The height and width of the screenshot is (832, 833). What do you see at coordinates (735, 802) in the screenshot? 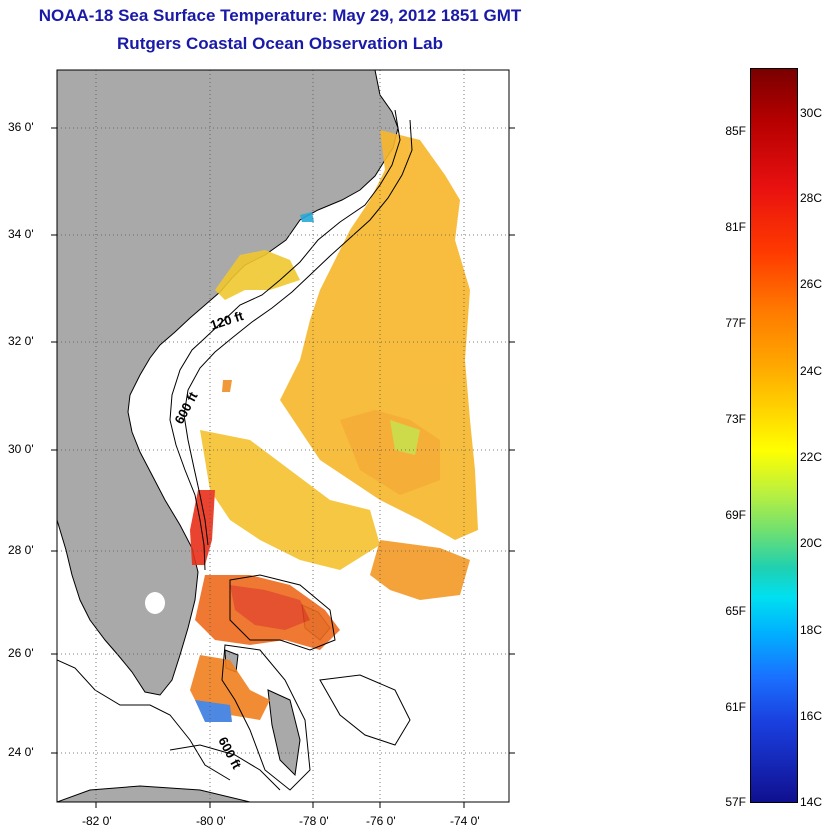
I see `colorbar-label-f: 57F` at bounding box center [735, 802].